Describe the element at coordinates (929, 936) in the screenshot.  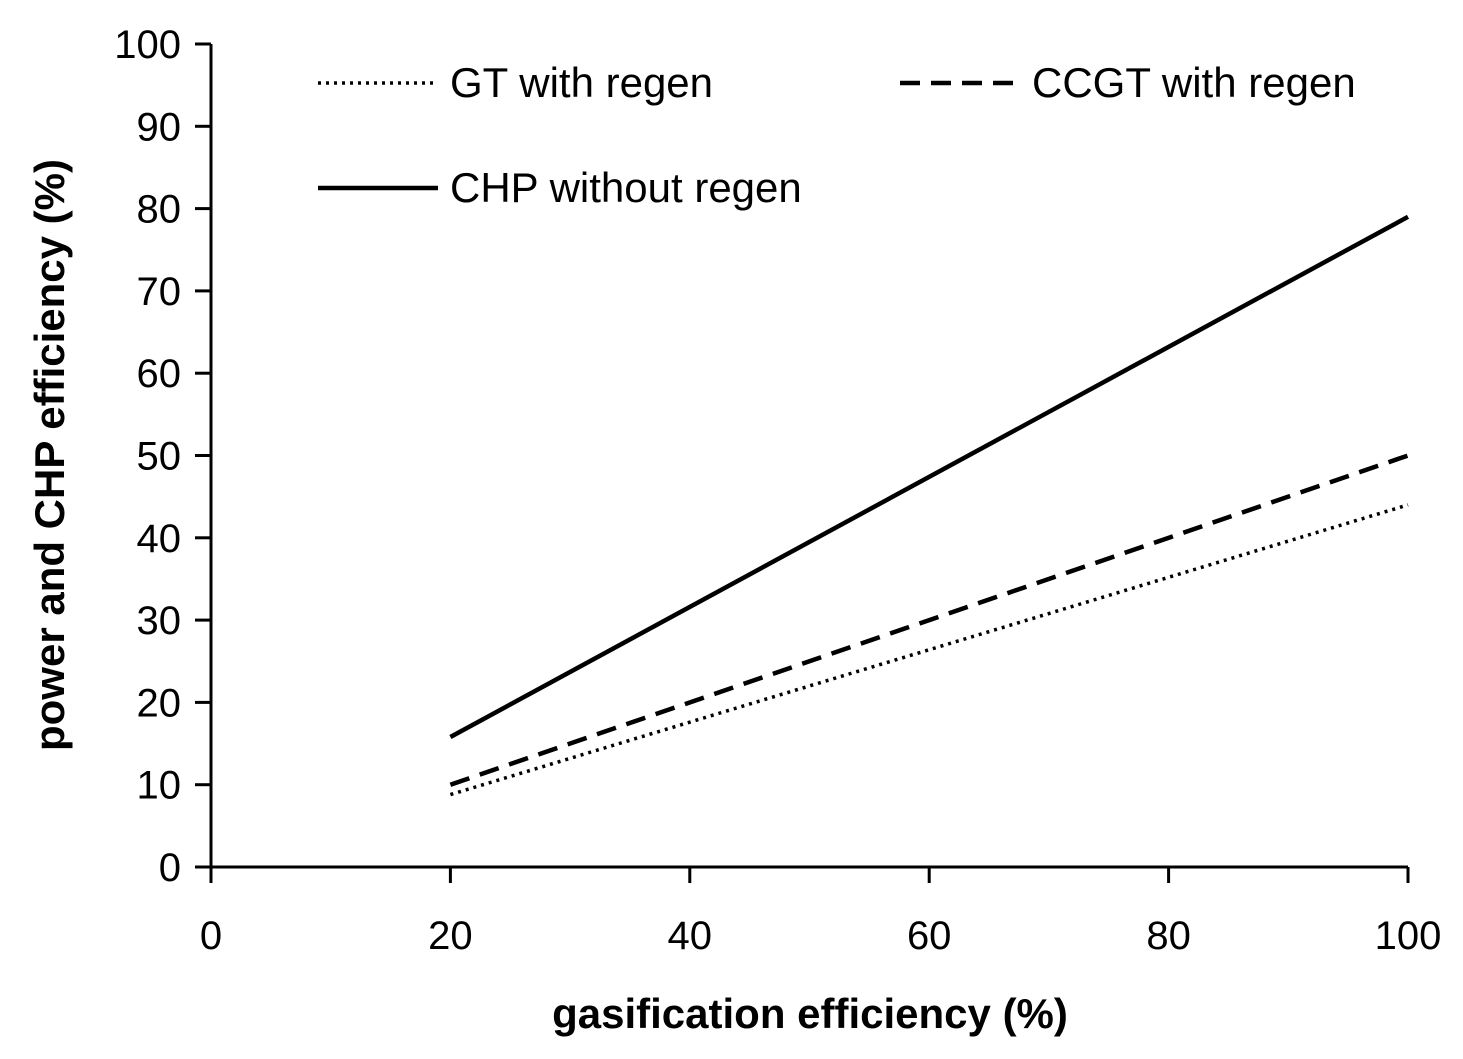
I see `x-tick-label: 60` at that location.